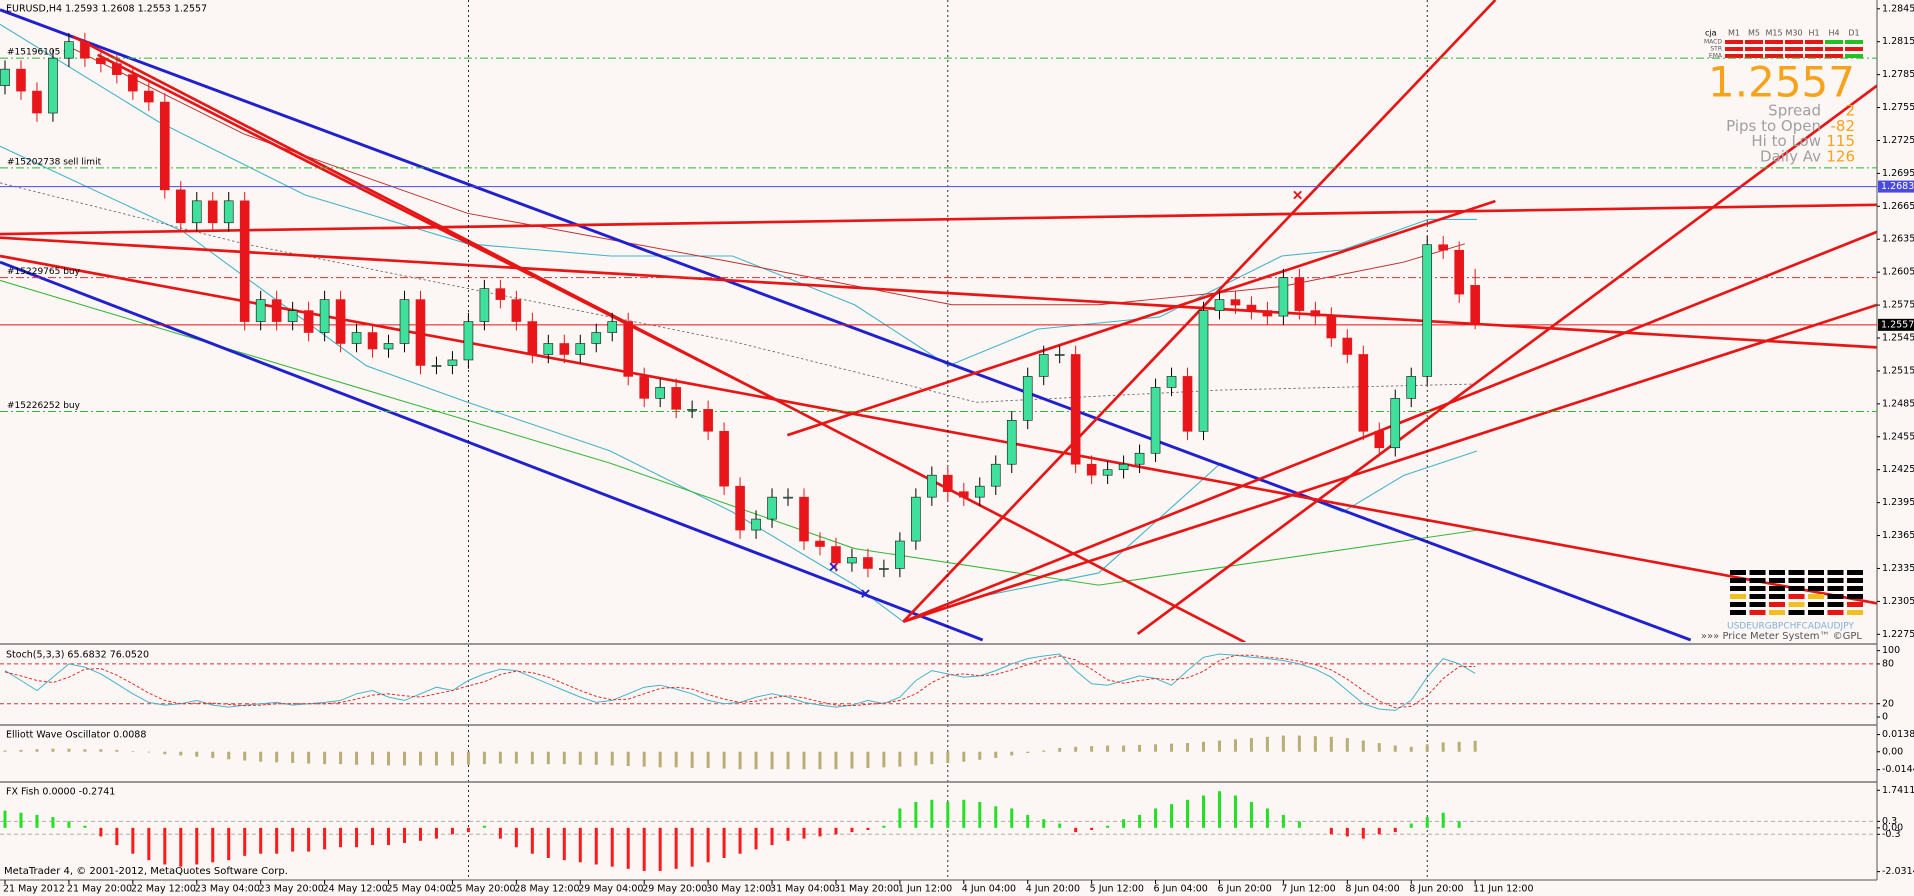 Image resolution: width=1914 pixels, height=896 pixels. Describe the element at coordinates (1754, 33) in the screenshot. I see `timeframe-label: M5` at that location.